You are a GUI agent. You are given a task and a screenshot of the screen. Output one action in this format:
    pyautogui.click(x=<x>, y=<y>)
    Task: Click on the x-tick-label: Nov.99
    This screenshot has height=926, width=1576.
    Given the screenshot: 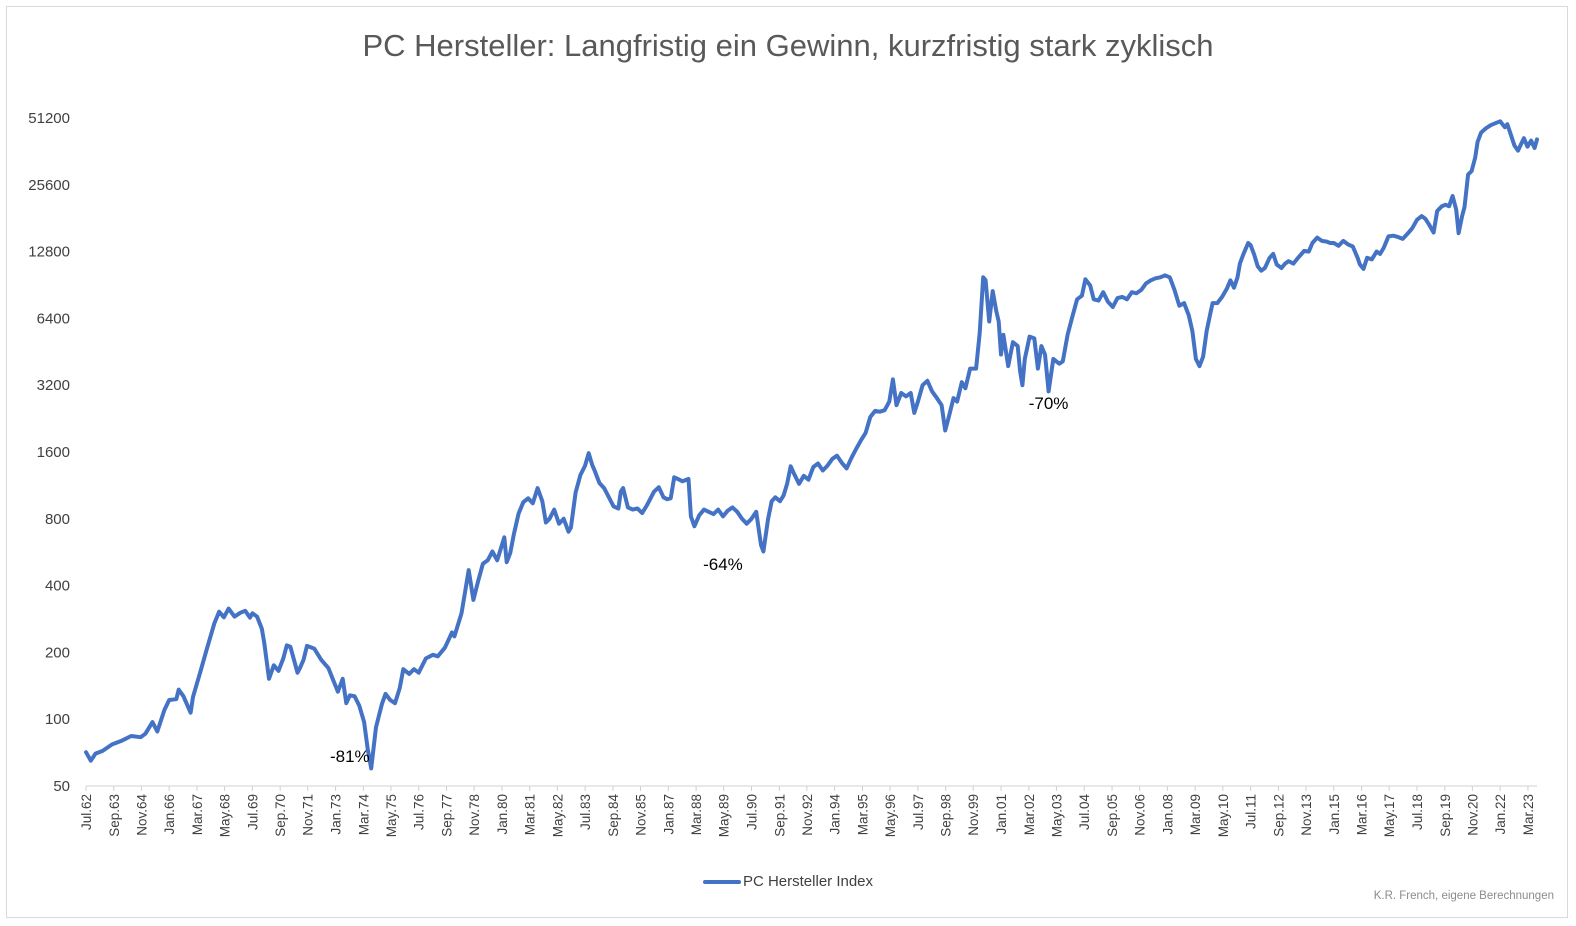 What is the action you would take?
    pyautogui.click(x=973, y=815)
    